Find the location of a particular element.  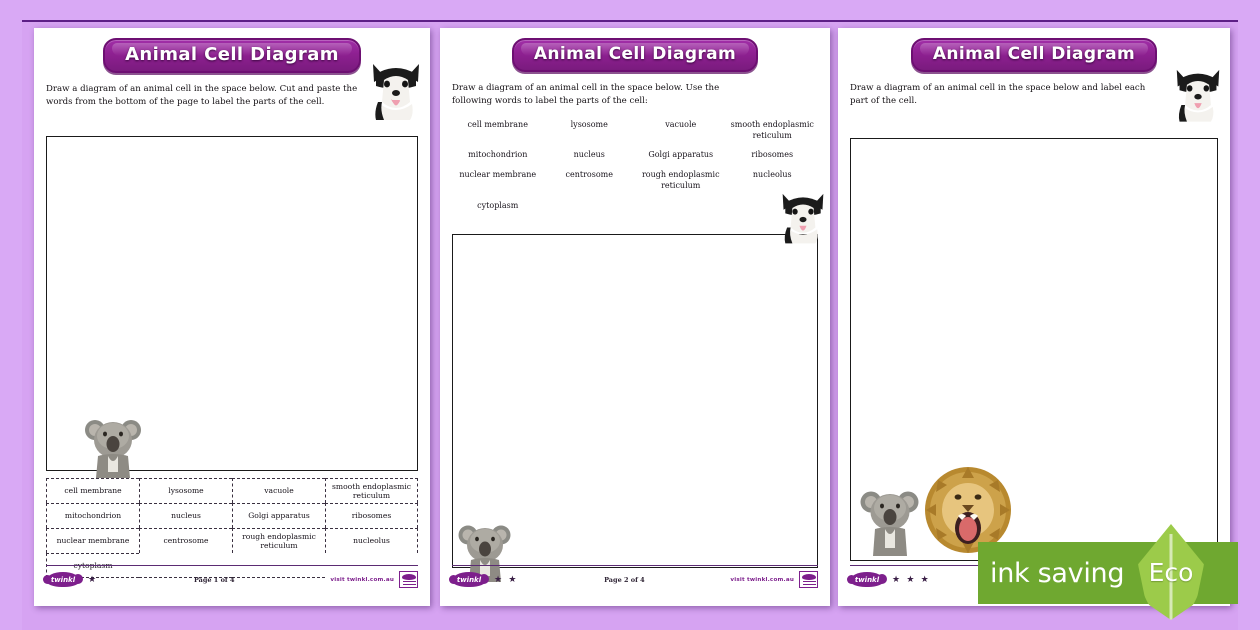

word-bank-item: cytoplasm is located at coordinates (498, 205).